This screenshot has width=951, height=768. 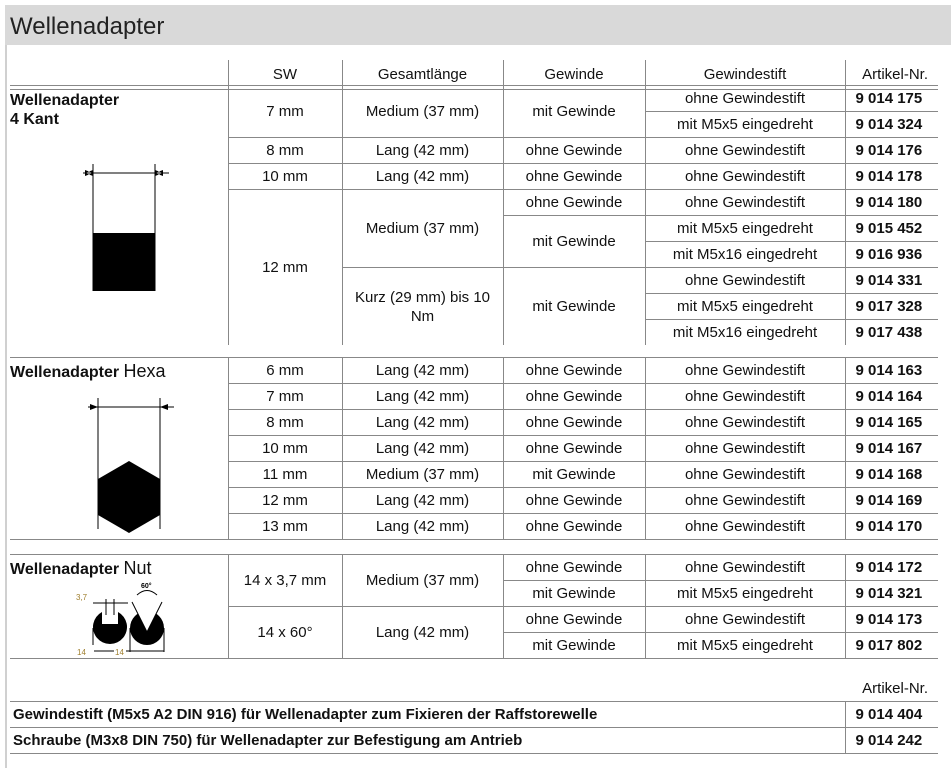 I want to click on article-number: 9 017 328, so click(x=891, y=306).